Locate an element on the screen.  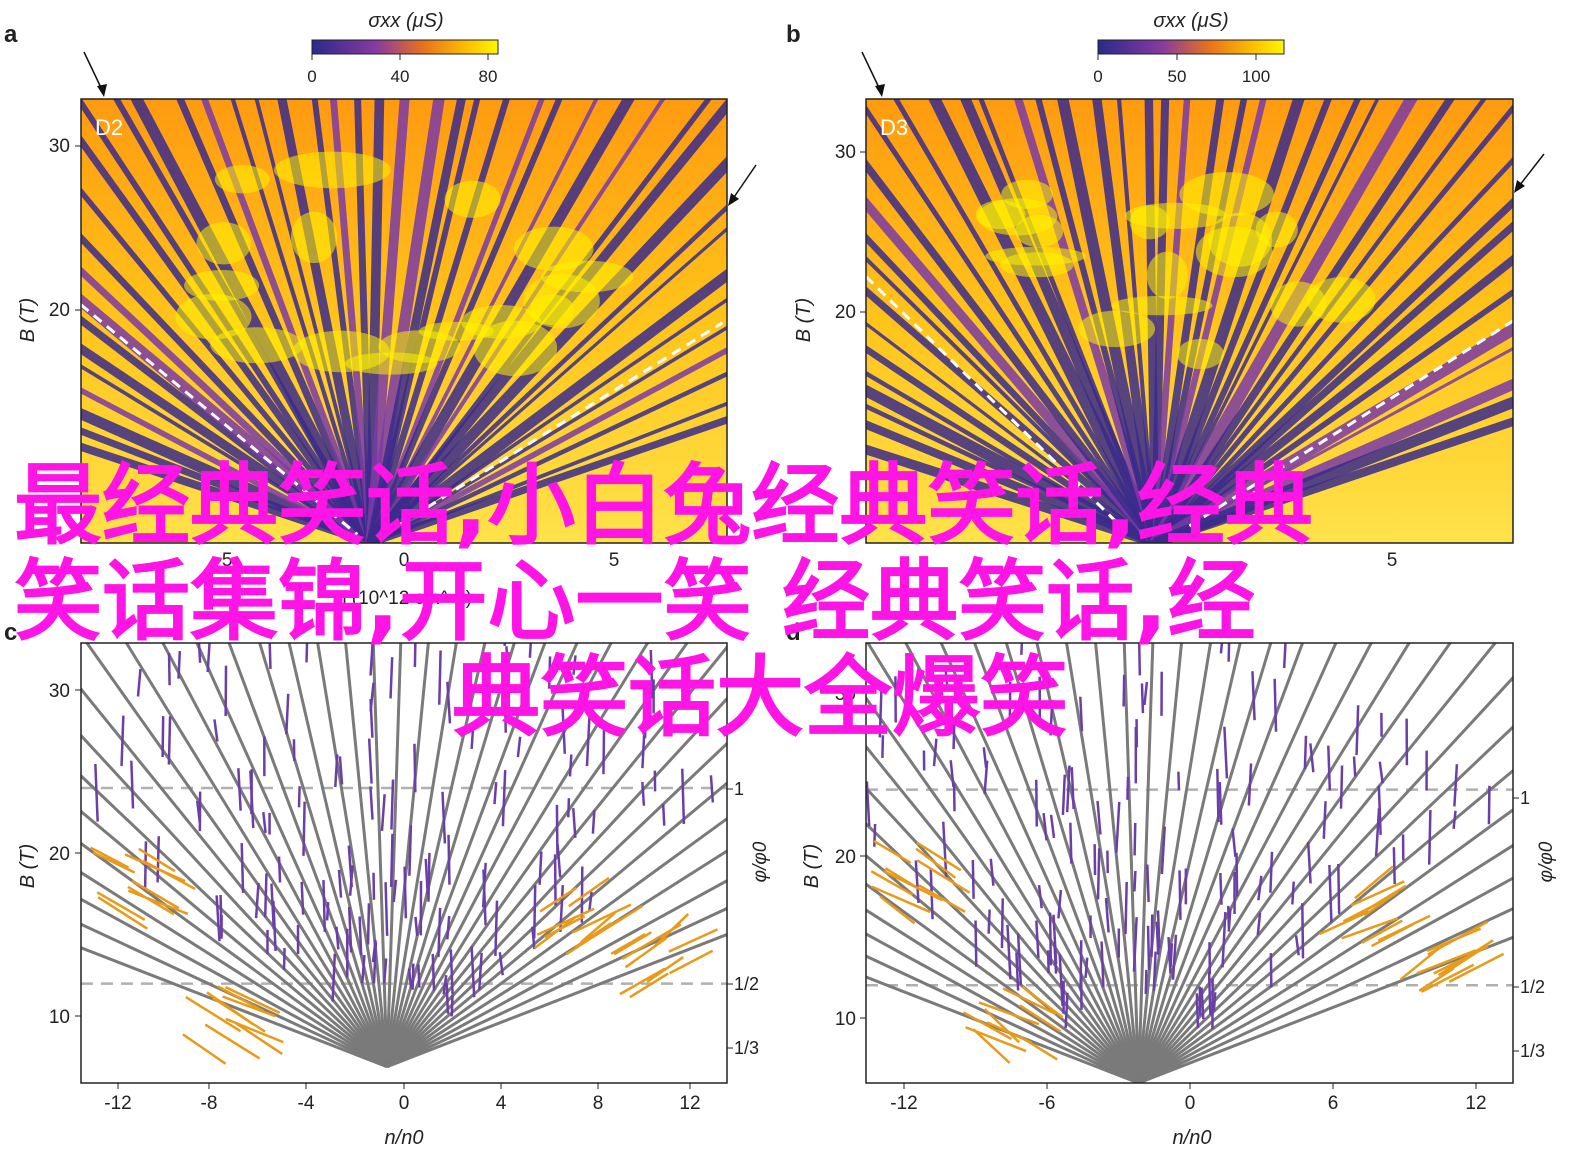
y-tick-c-10: 10 is located at coordinates (59, 1017).